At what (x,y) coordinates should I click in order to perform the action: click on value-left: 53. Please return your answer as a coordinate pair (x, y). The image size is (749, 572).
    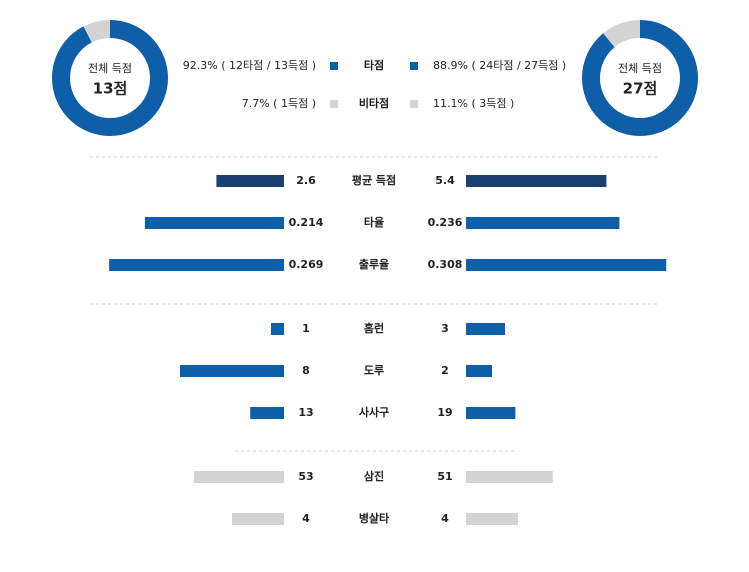
    Looking at the image, I should click on (305, 476).